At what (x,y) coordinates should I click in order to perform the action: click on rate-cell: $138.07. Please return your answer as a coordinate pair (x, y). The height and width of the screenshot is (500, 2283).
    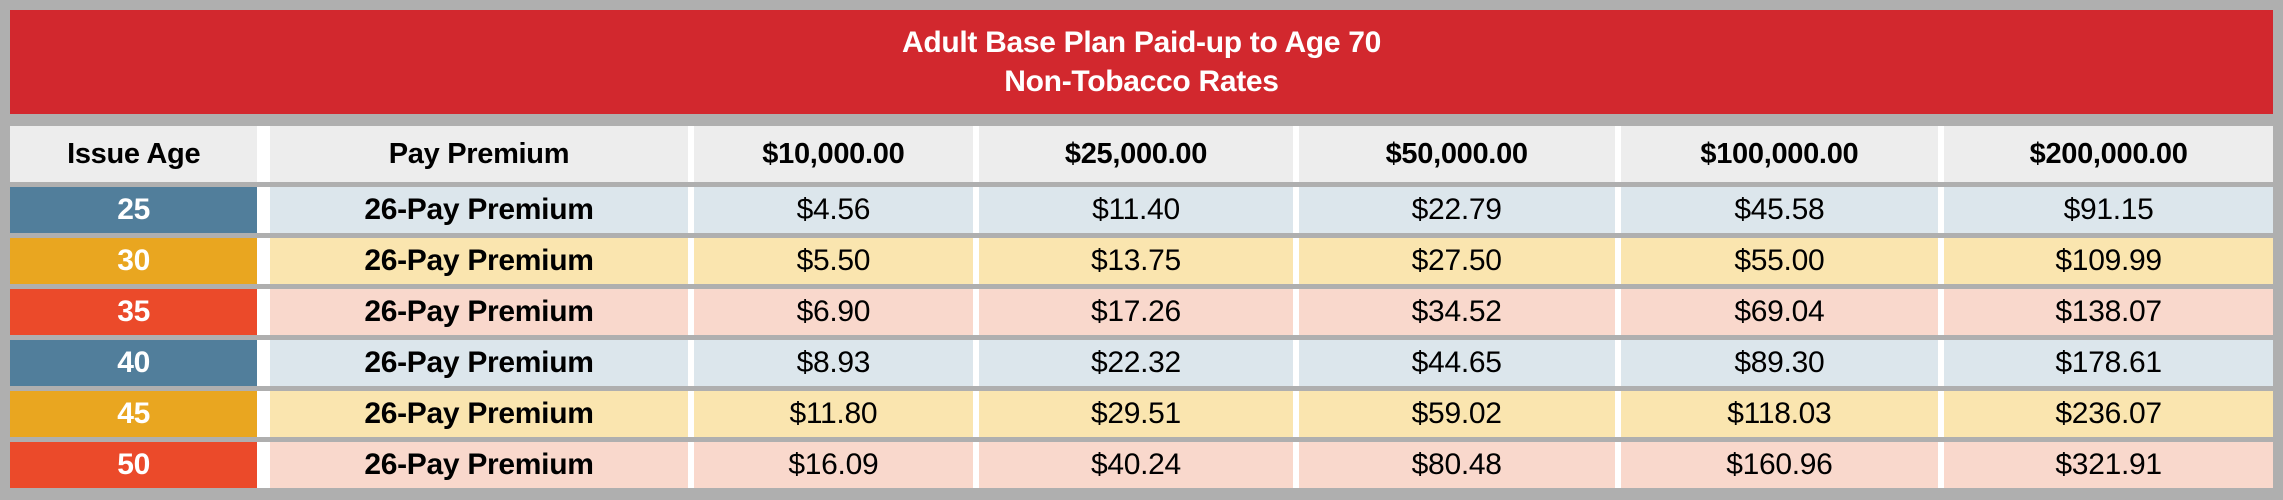
    Looking at the image, I should click on (2108, 312).